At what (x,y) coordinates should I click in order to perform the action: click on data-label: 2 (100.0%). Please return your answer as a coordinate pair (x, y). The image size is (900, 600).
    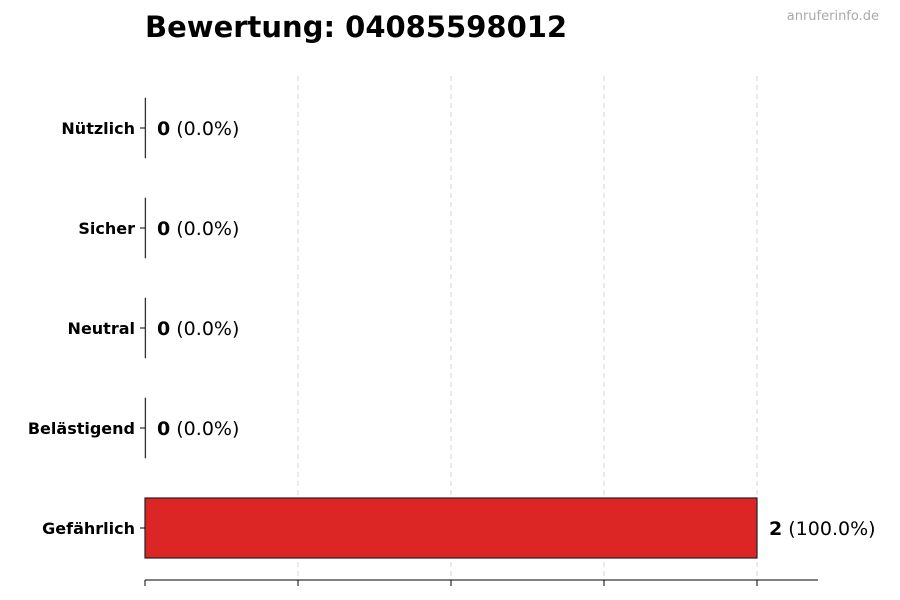
    Looking at the image, I should click on (822, 529).